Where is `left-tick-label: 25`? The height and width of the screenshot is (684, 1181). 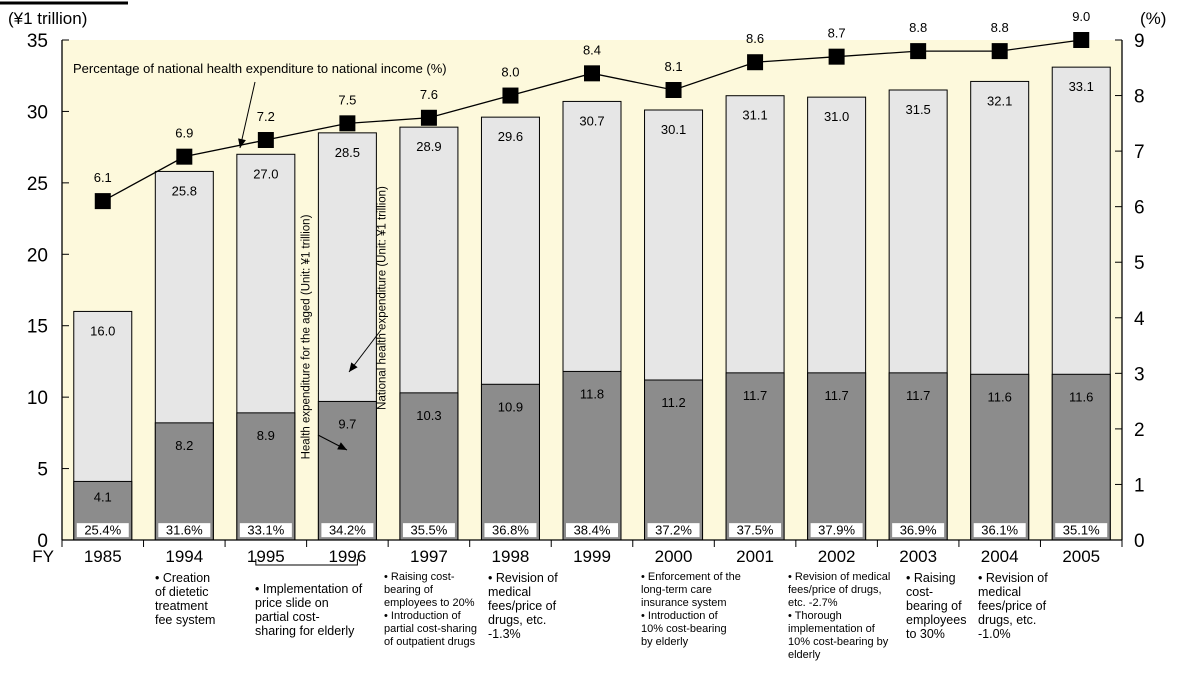
left-tick-label: 25 is located at coordinates (37, 184).